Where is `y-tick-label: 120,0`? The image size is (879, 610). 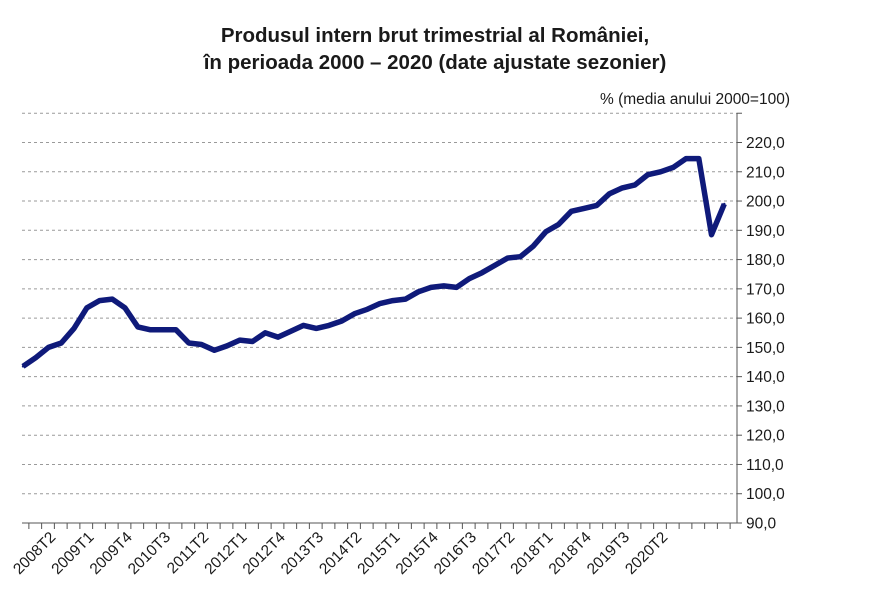
y-tick-label: 120,0 is located at coordinates (765, 436).